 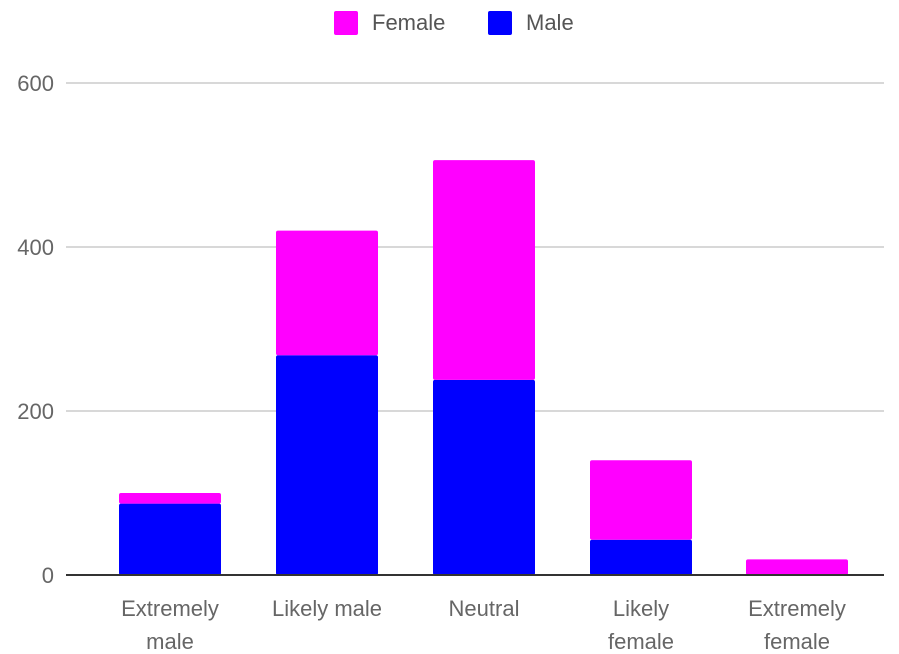 What do you see at coordinates (500, 23) in the screenshot?
I see `legend-swatch-male` at bounding box center [500, 23].